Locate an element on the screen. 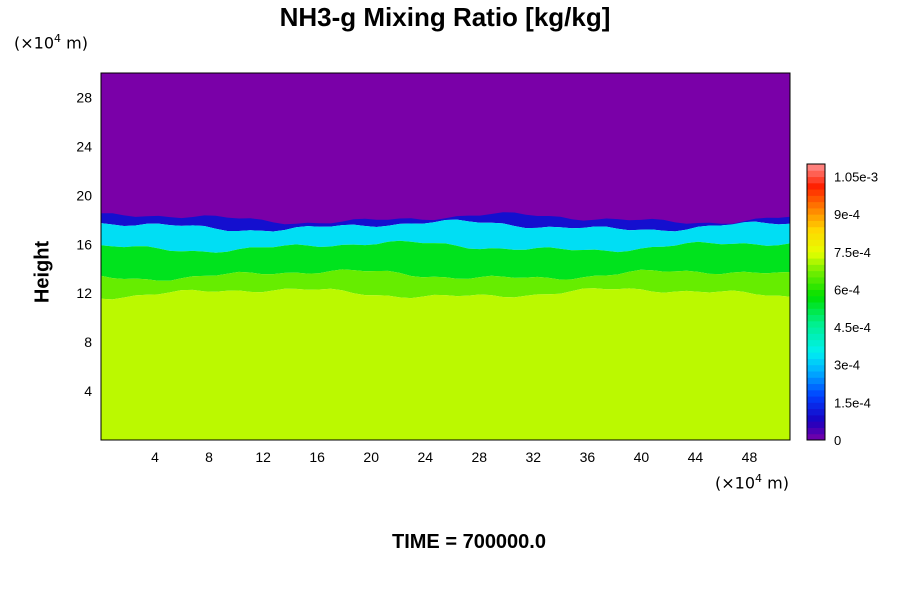 The height and width of the screenshot is (600, 900). x-tick-label: 8 is located at coordinates (209, 457).